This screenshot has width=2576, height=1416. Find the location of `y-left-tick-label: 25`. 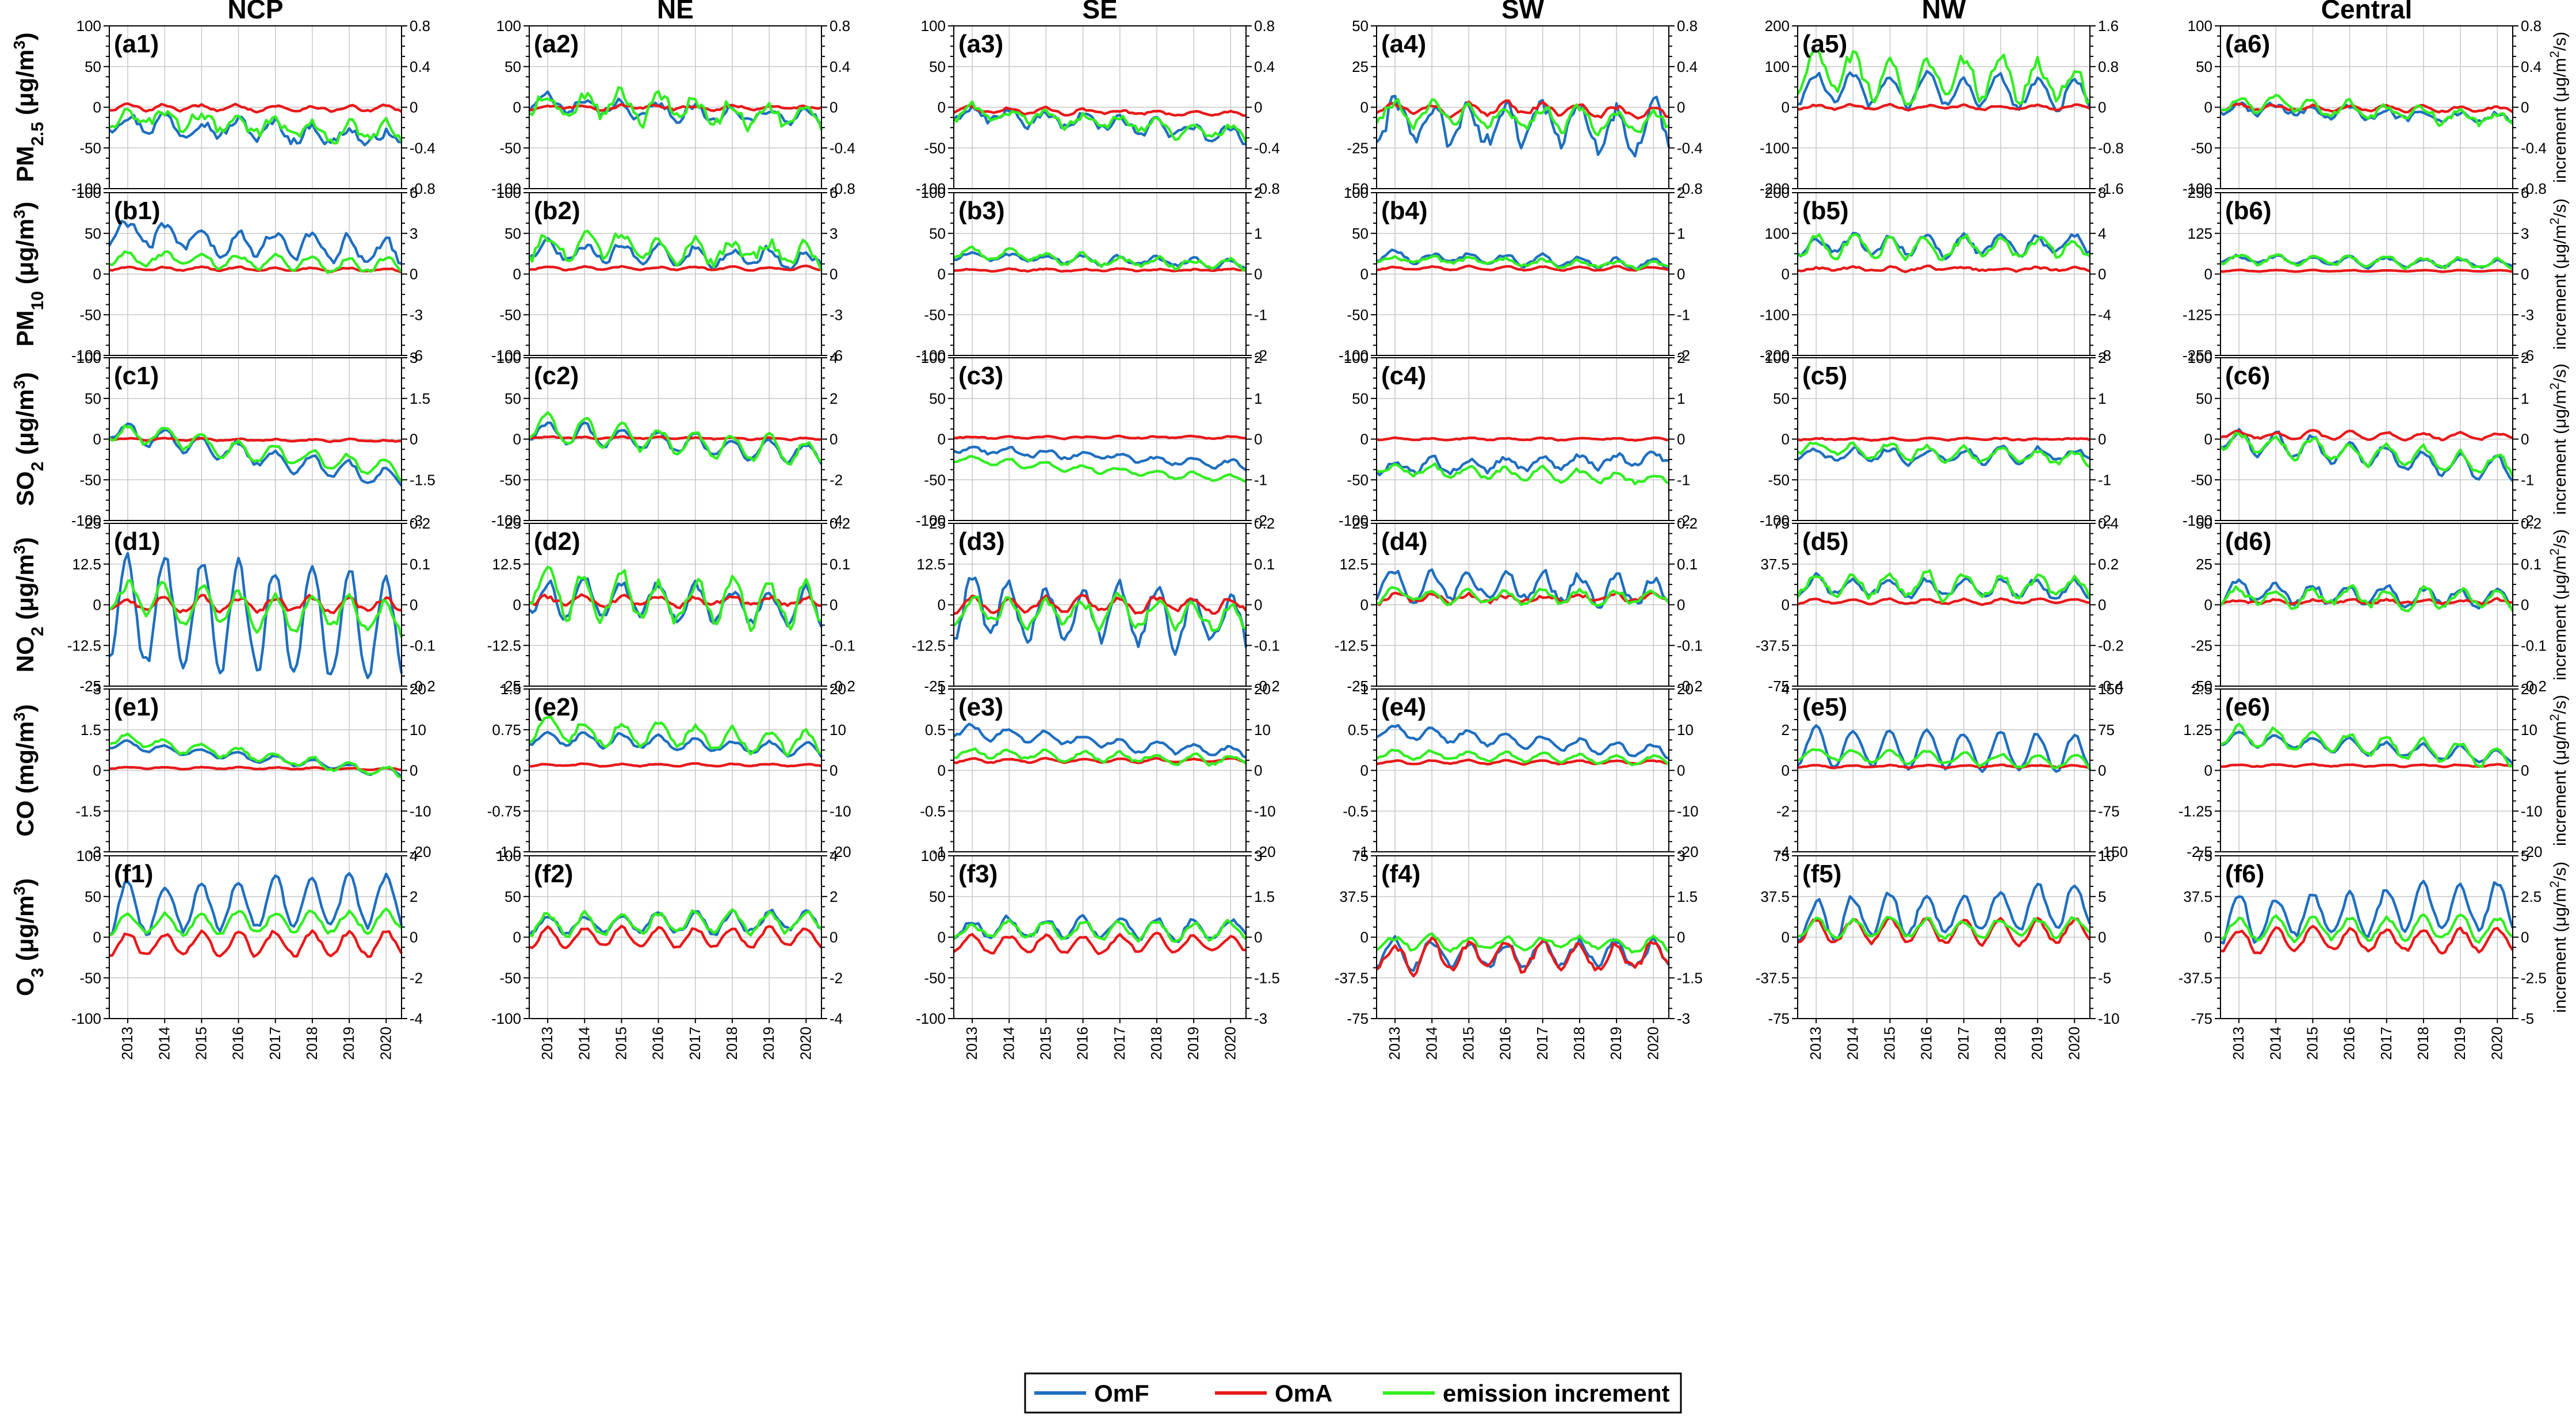

y-left-tick-label: 25 is located at coordinates (2204, 564).